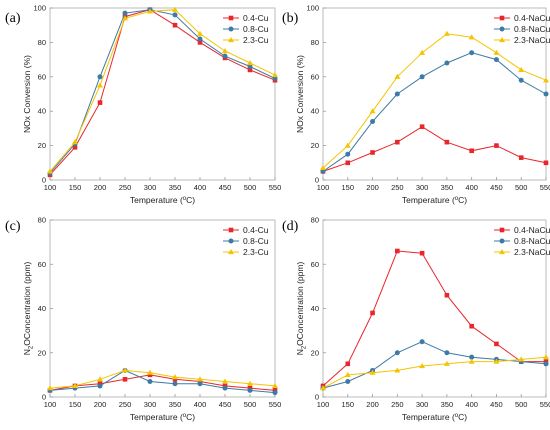 Image resolution: width=550 pixels, height=430 pixels. Describe the element at coordinates (13, 226) in the screenshot. I see `panel-letter: (c)` at that location.